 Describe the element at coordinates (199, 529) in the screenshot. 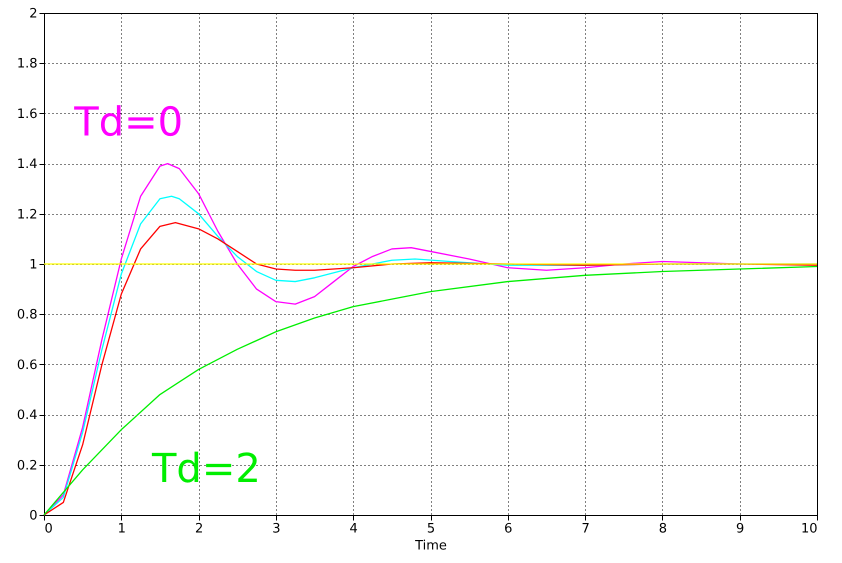

I see `x-tick-label: 2` at that location.